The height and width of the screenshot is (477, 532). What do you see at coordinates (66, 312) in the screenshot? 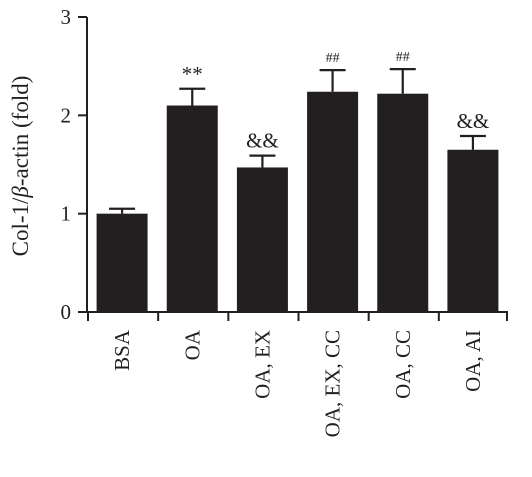
I see `y-tick-label-0: 0` at bounding box center [66, 312].